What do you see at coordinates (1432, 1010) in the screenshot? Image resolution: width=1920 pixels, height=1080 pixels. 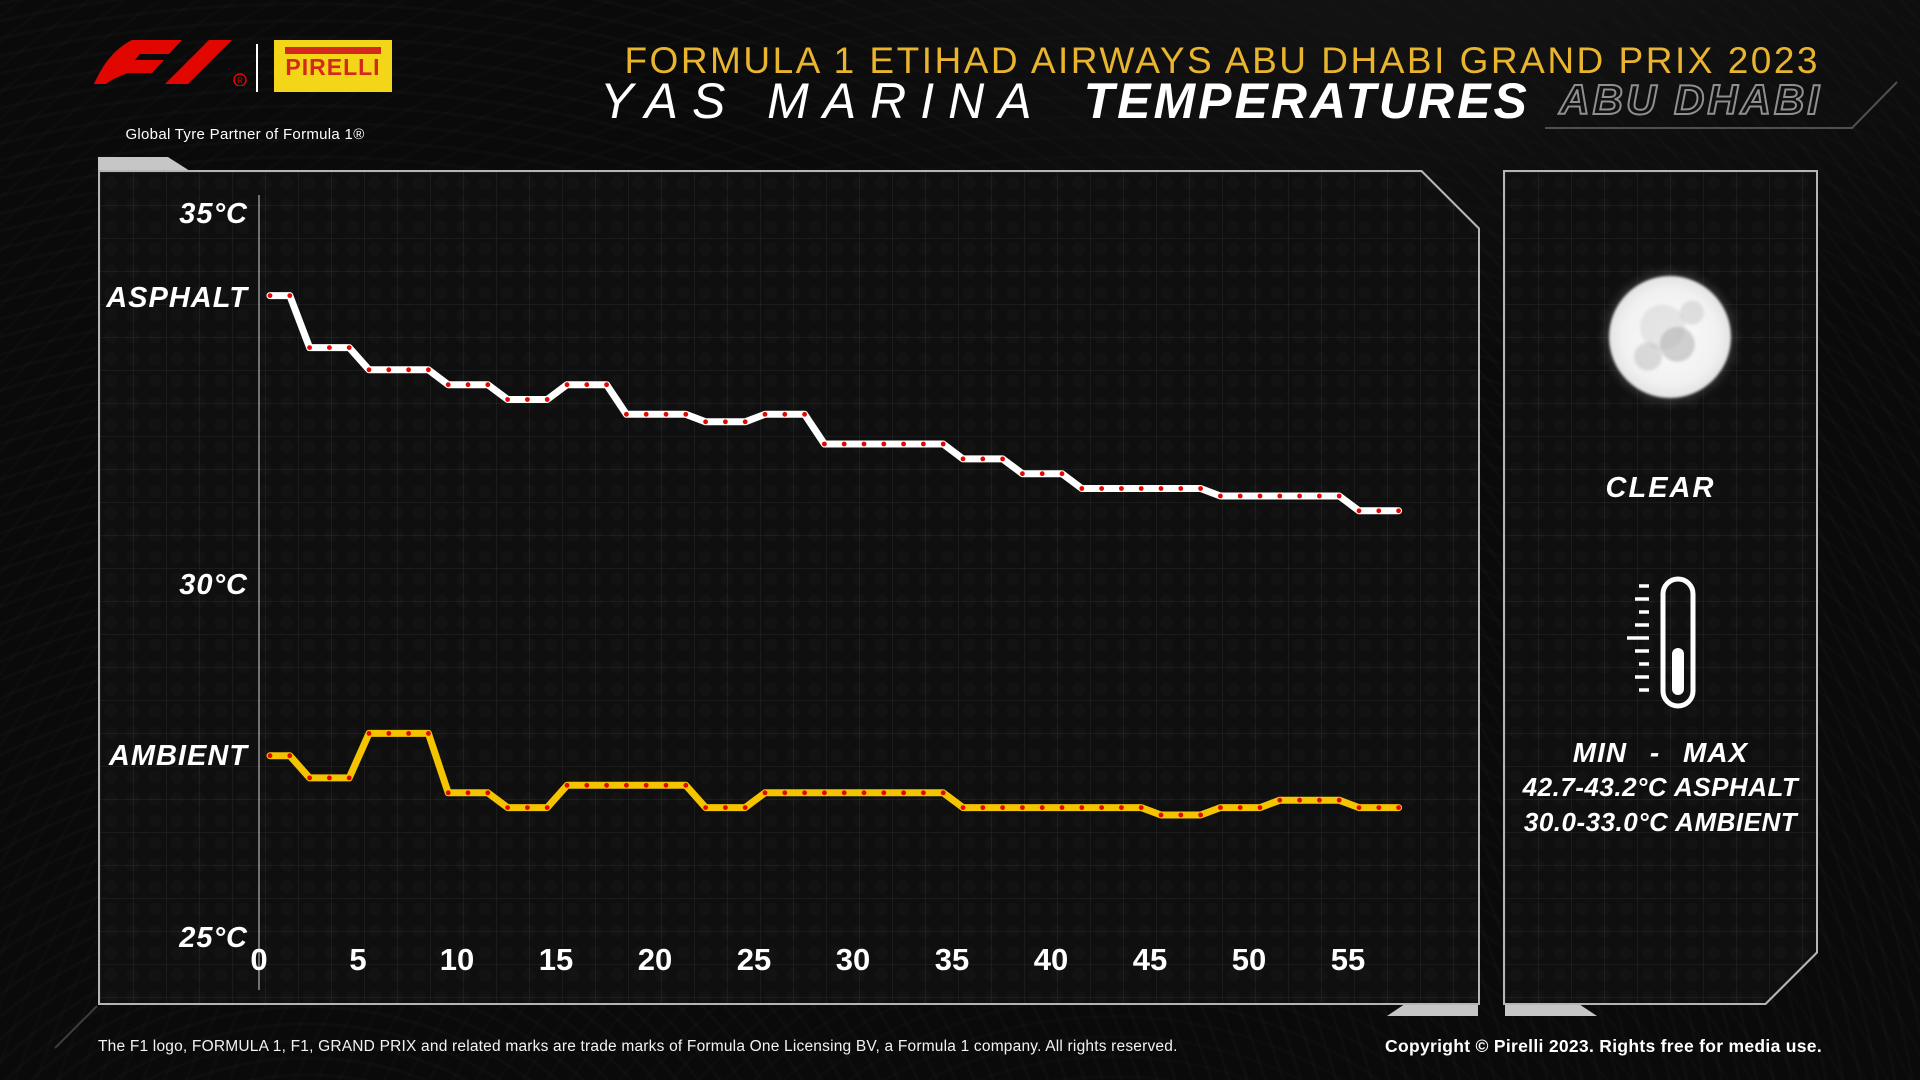 I see `panel-tab-bottom-right` at bounding box center [1432, 1010].